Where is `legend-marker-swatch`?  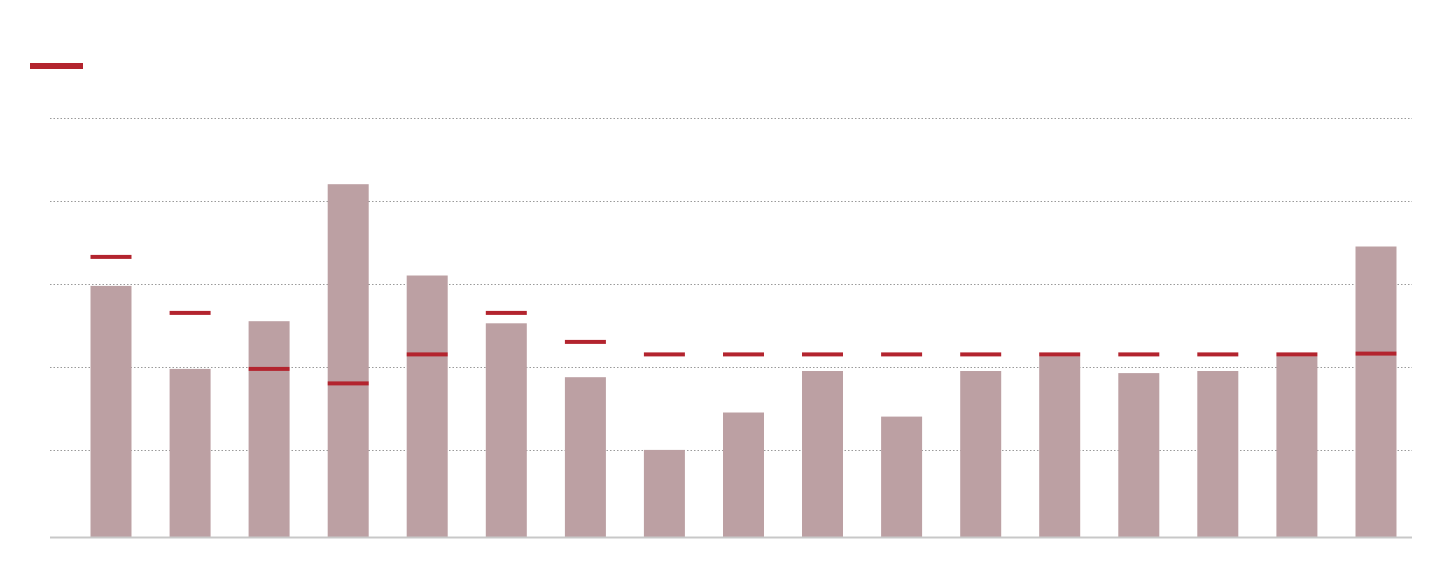 legend-marker-swatch is located at coordinates (56, 66).